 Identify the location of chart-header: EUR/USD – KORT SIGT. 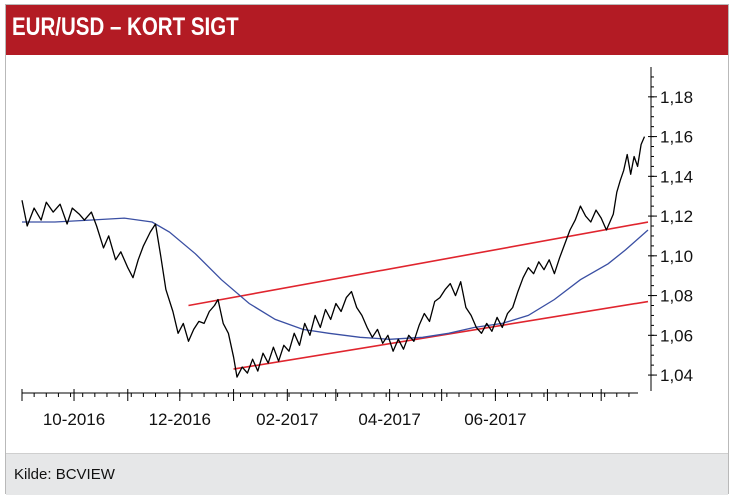
(367, 30).